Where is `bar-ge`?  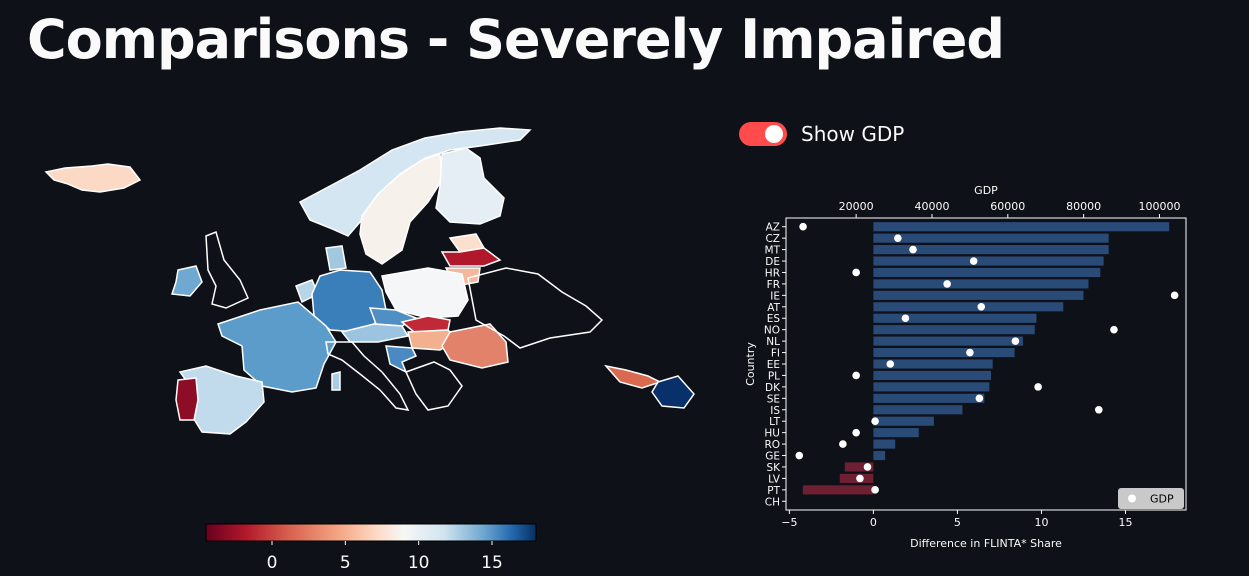 bar-ge is located at coordinates (879, 455).